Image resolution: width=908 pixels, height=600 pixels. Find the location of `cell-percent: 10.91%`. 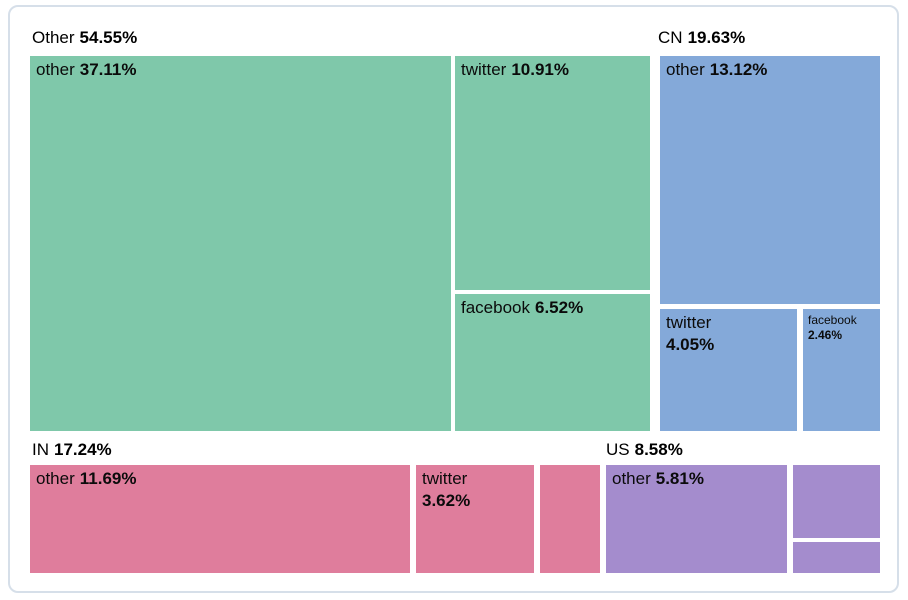

cell-percent: 10.91% is located at coordinates (540, 69).